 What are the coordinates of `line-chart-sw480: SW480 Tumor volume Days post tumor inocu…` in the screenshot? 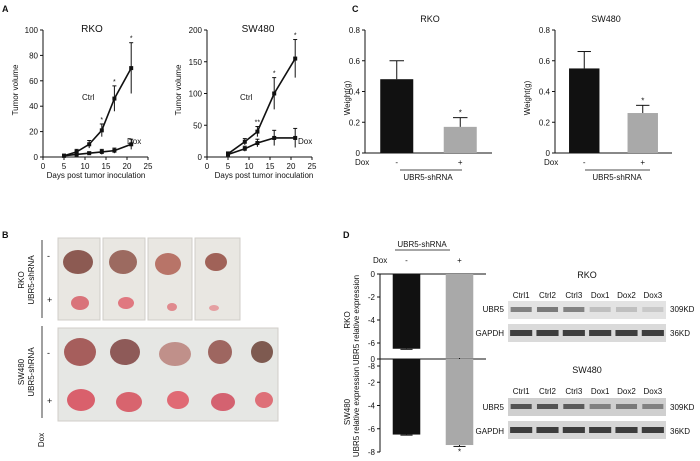 It's located at (245, 102).